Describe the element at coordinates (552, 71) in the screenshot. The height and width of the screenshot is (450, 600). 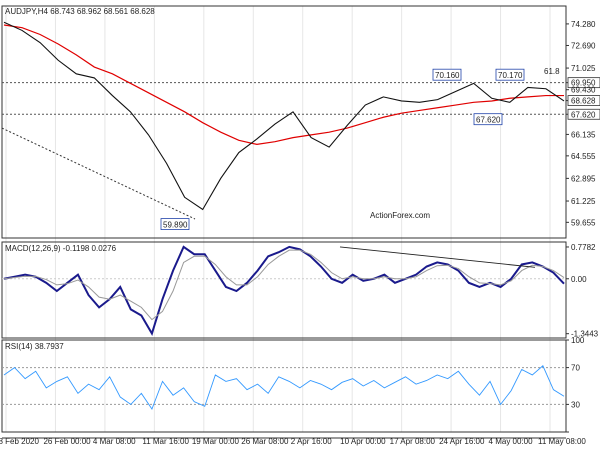
I see `price-annotation: 61.8` at that location.